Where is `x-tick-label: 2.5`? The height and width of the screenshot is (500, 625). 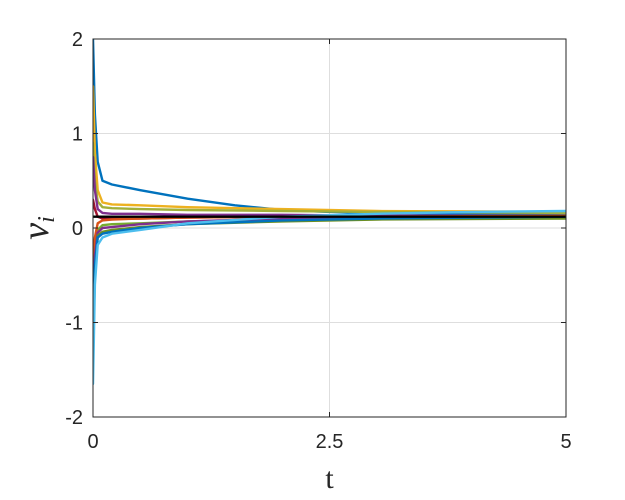
x-tick-label: 2.5 is located at coordinates (330, 442).